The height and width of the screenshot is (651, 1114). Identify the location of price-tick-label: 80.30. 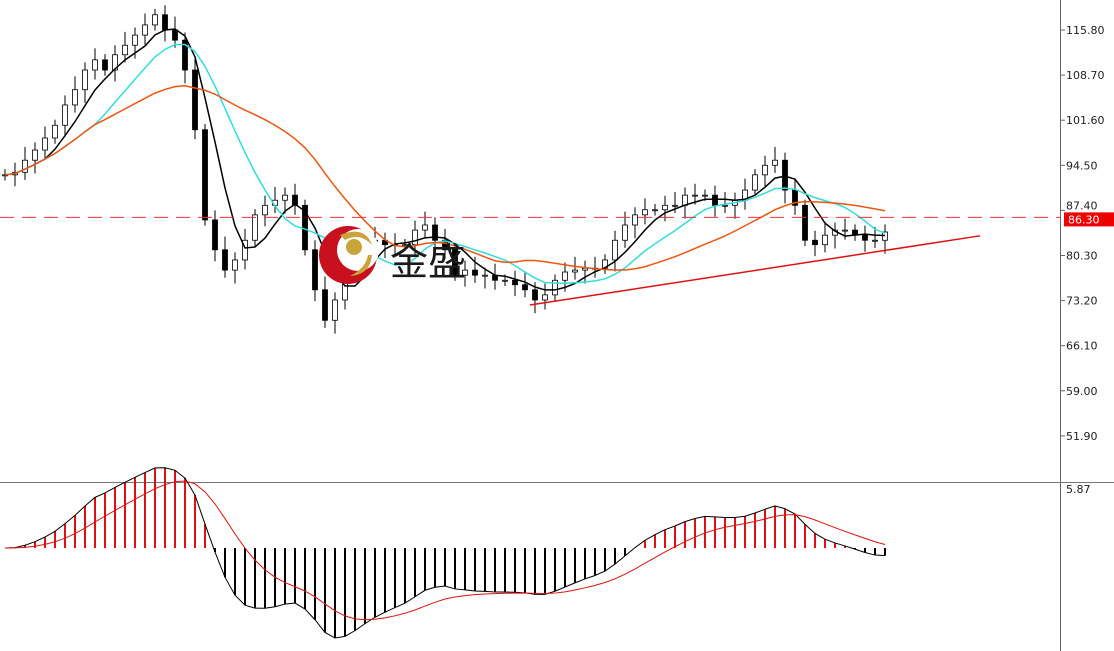
(1082, 256).